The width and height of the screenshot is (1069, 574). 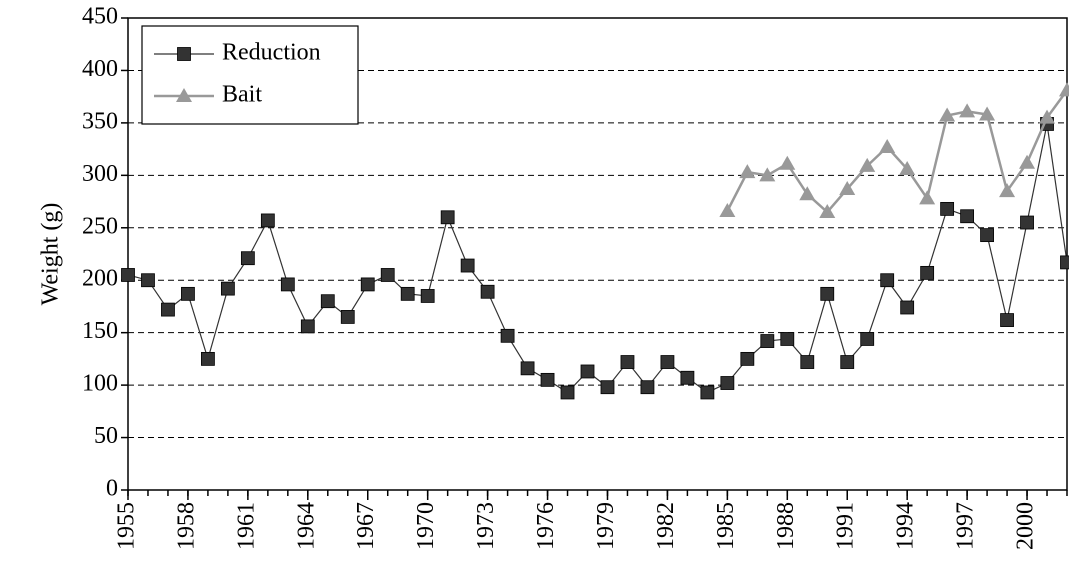 What do you see at coordinates (246, 526) in the screenshot?
I see `x-tick-label: 1961` at bounding box center [246, 526].